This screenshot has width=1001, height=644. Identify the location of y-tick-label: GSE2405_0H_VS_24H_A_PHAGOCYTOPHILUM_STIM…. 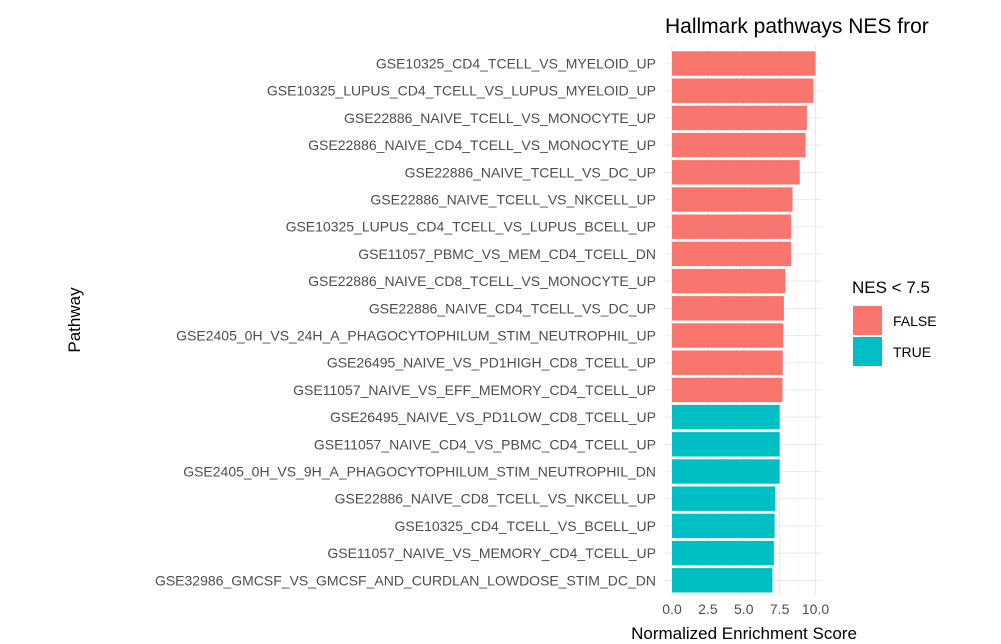
(416, 336).